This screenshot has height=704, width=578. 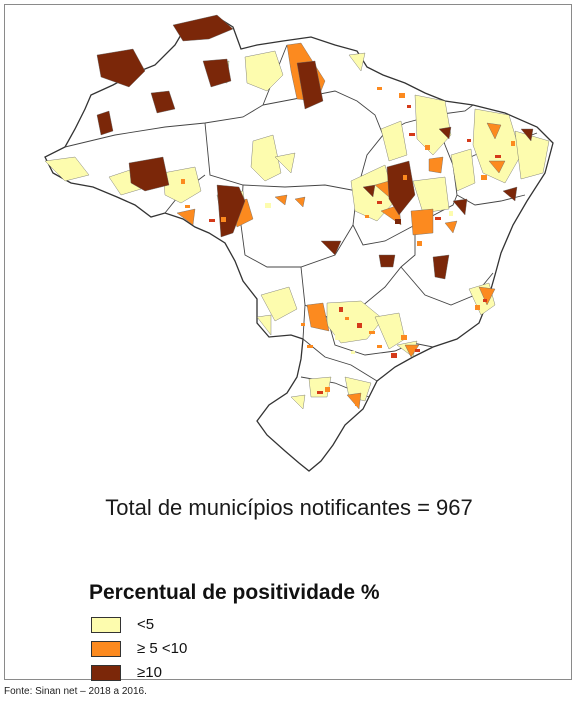 I want to click on legend-swatch-low, so click(x=106, y=625).